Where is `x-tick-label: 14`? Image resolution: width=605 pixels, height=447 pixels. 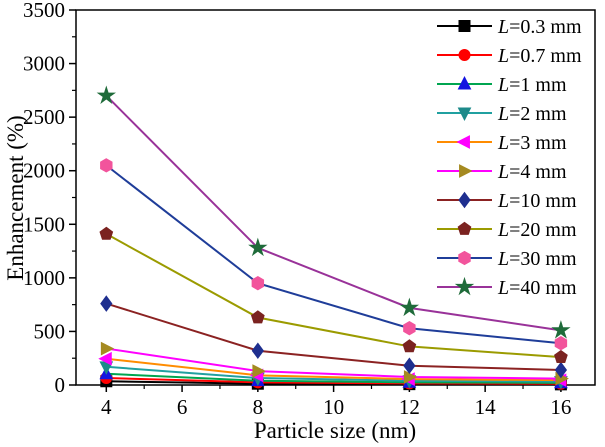 x-tick-label: 14 is located at coordinates (486, 407).